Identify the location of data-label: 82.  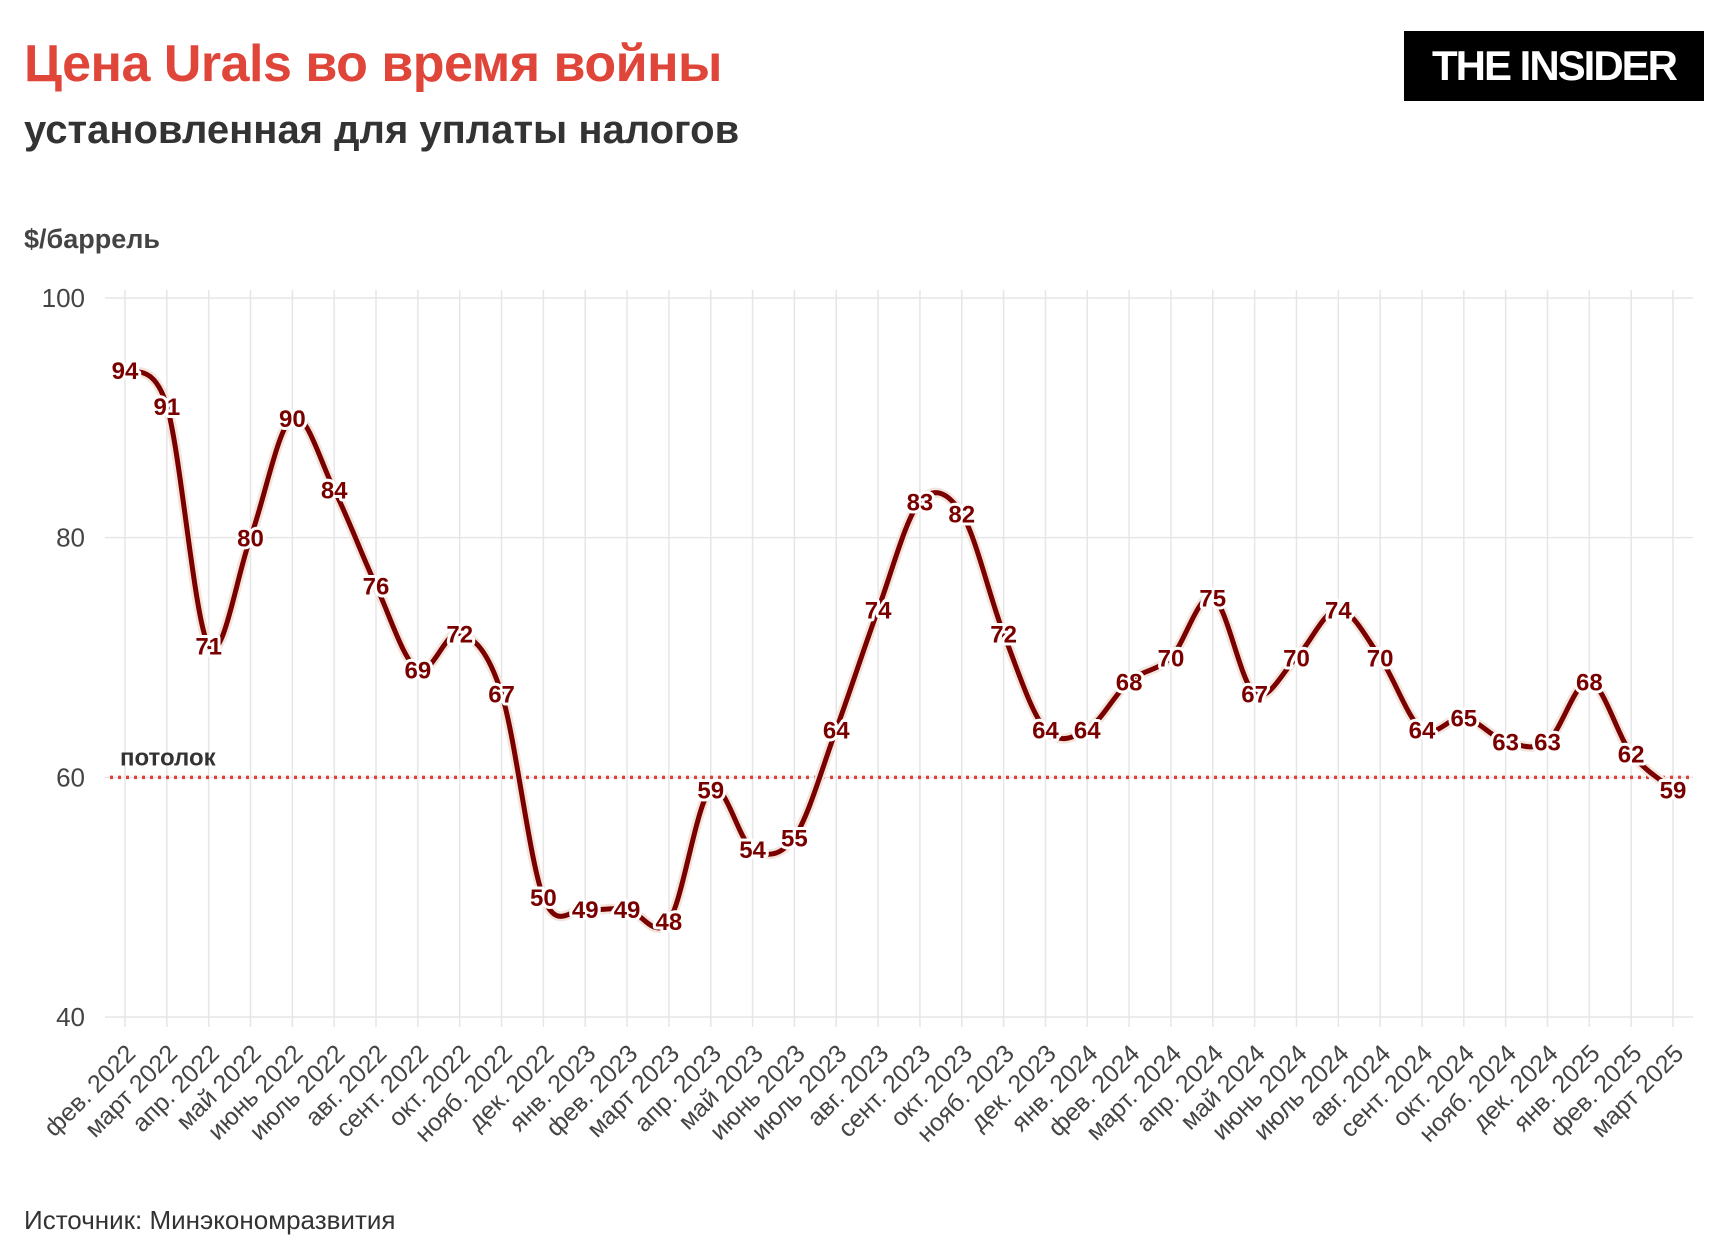
(961, 515).